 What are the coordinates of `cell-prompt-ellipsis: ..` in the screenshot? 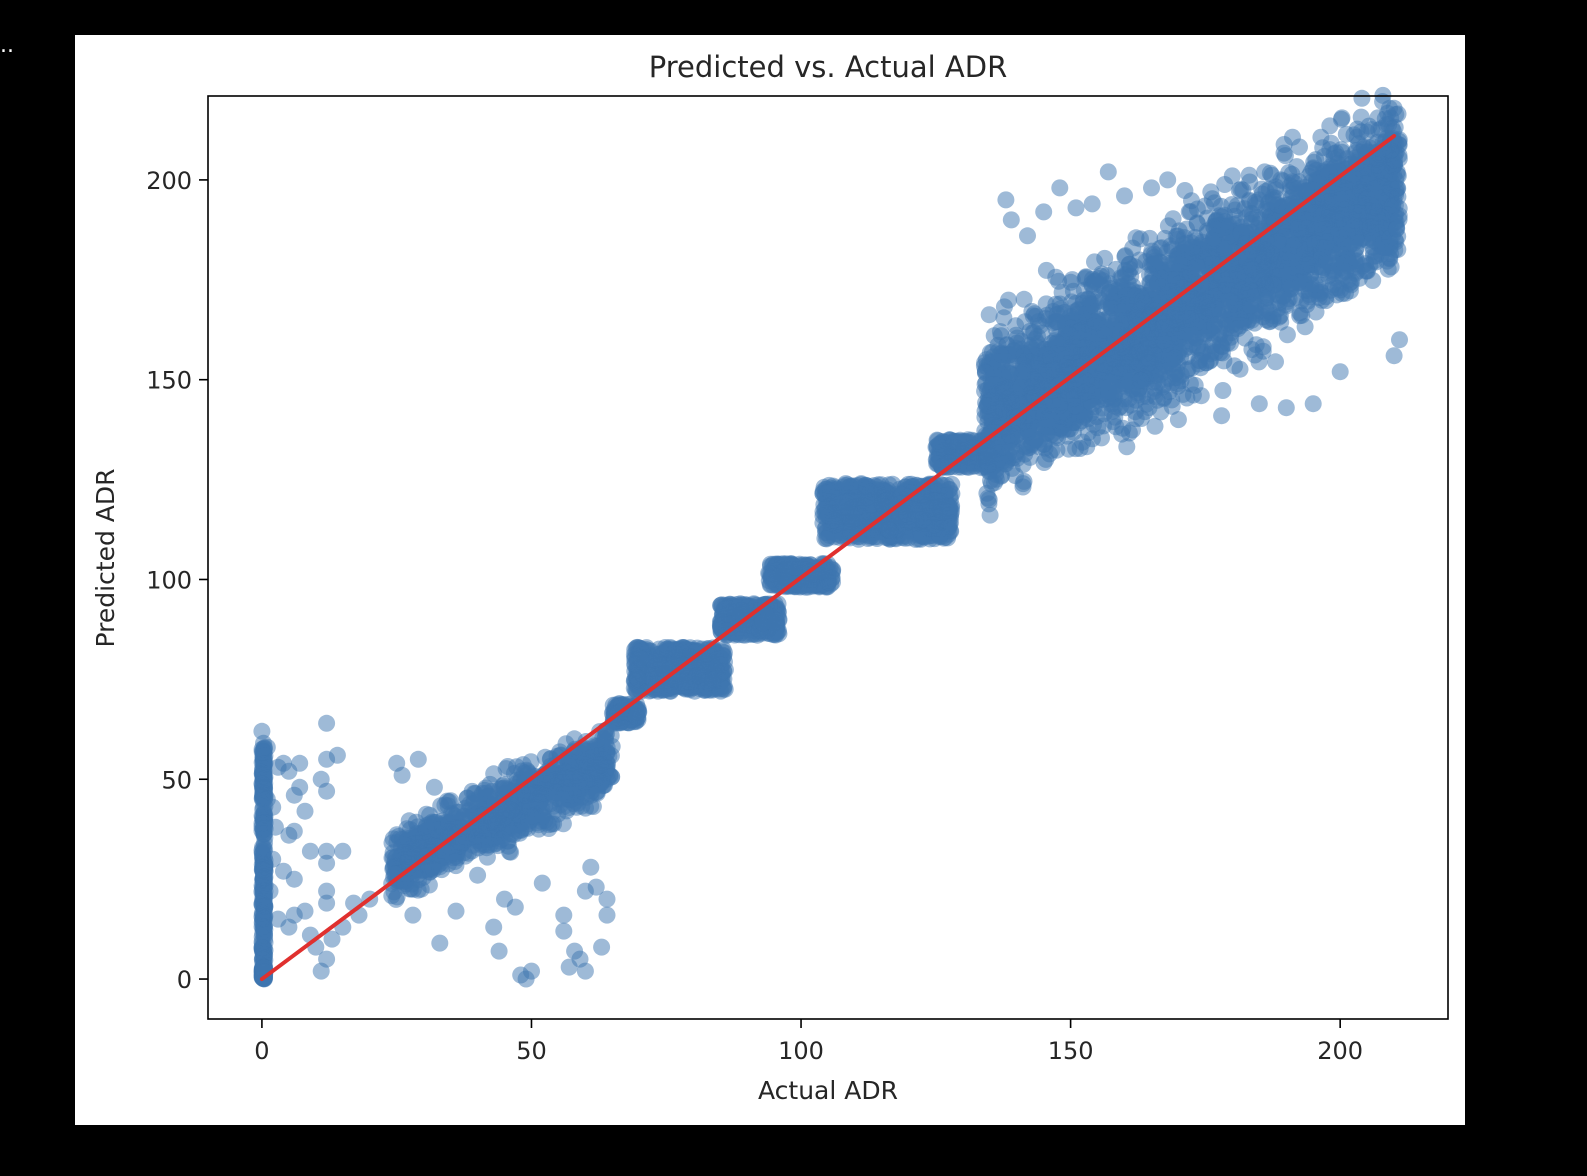 It's located at (7, 45).